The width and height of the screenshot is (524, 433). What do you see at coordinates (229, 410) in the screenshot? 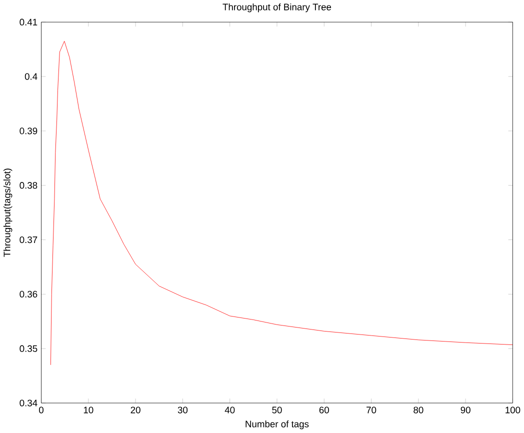
I see `x-tick-label: 40` at bounding box center [229, 410].